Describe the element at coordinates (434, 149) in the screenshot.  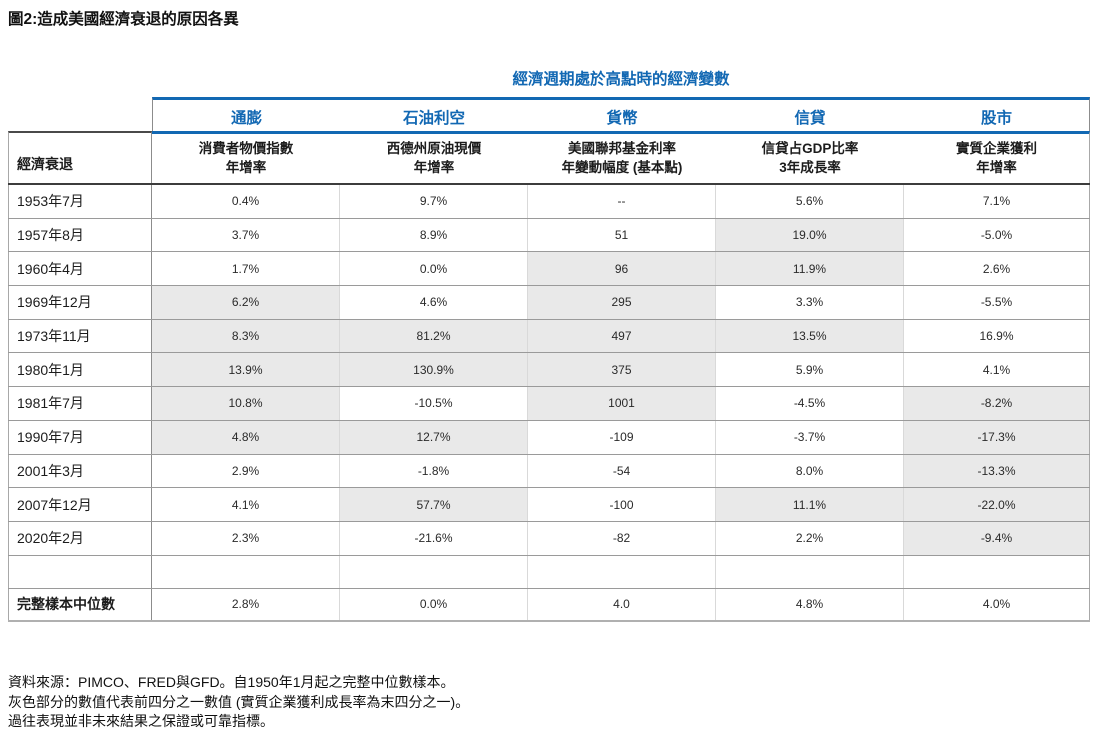
I see `subheader-line1: 西德州原油現價` at that location.